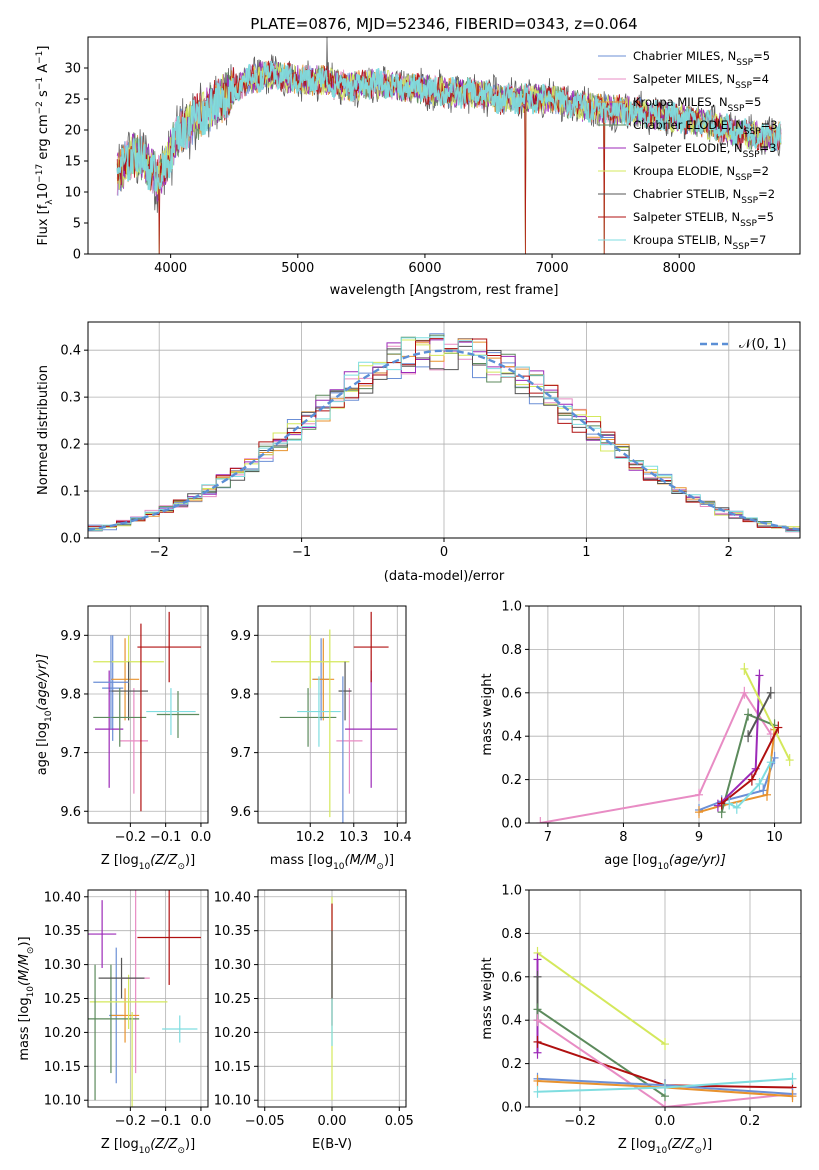 The width and height of the screenshot is (819, 1170). What do you see at coordinates (623, 837) in the screenshot?
I see `x-tick-label: 8` at bounding box center [623, 837].